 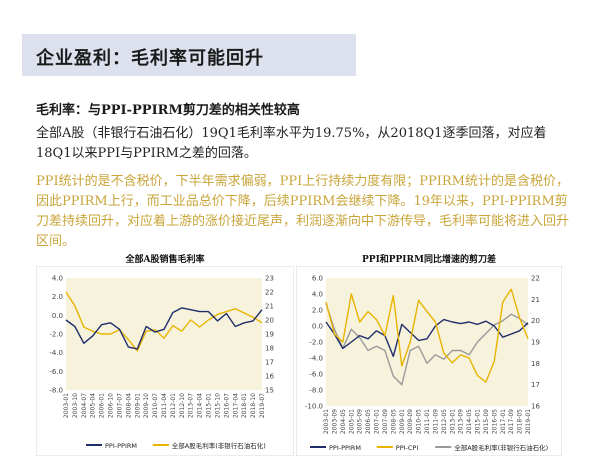 I want to click on chart1-ytick-right: 19, so click(x=269, y=335).